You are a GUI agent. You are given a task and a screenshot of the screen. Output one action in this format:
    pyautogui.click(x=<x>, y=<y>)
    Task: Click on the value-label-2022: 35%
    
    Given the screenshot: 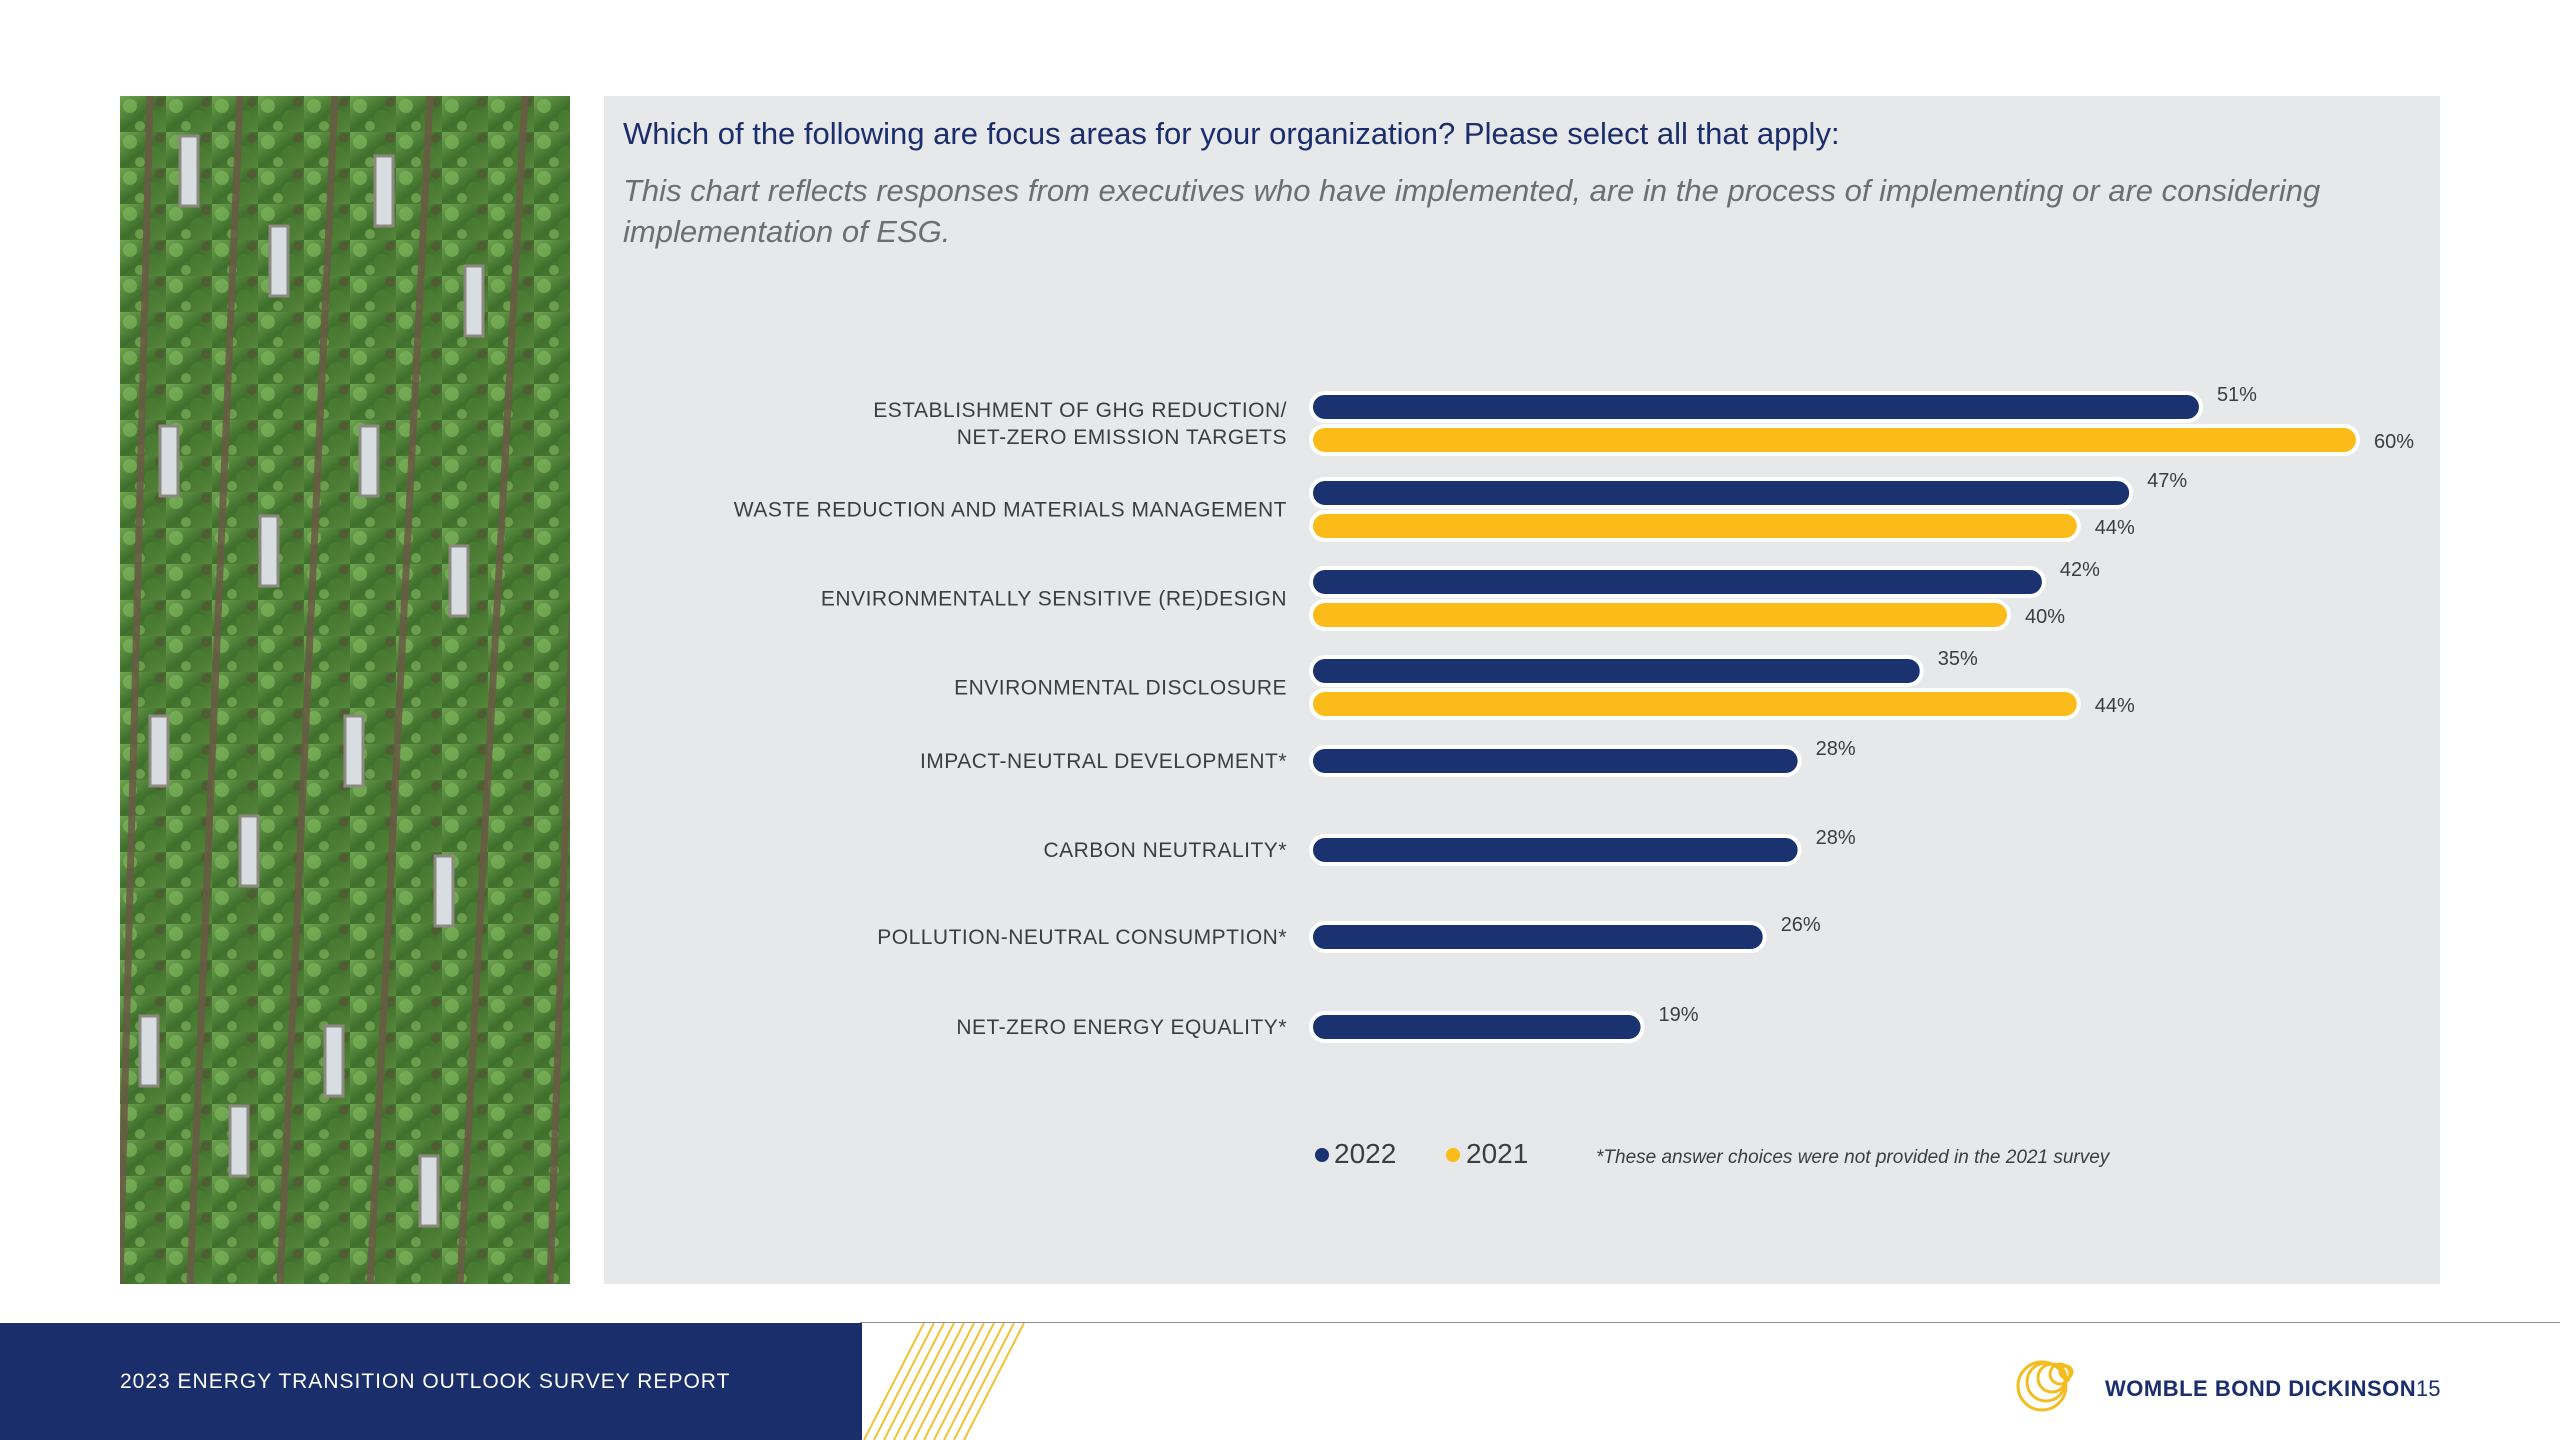 What is the action you would take?
    pyautogui.click(x=1958, y=659)
    